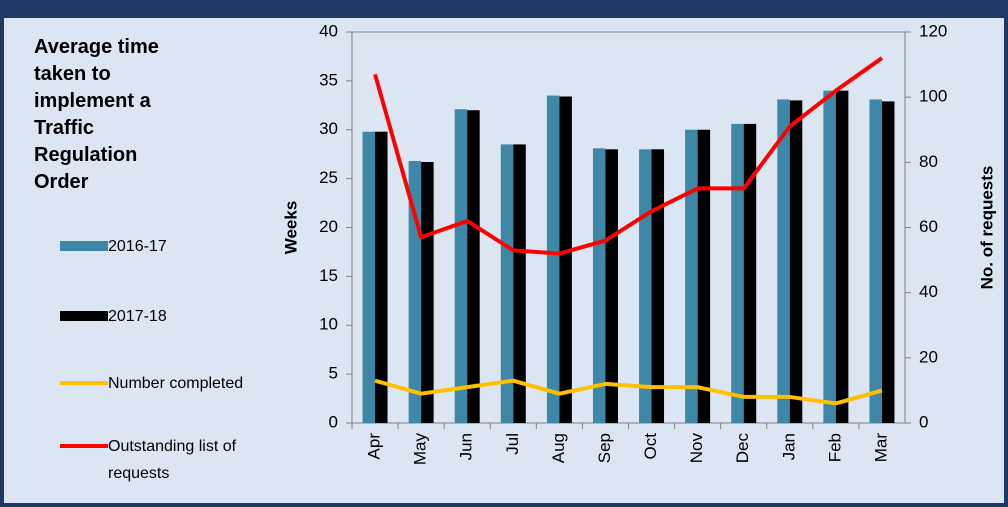  Describe the element at coordinates (928, 161) in the screenshot. I see `y2-tick-label: 80` at that location.